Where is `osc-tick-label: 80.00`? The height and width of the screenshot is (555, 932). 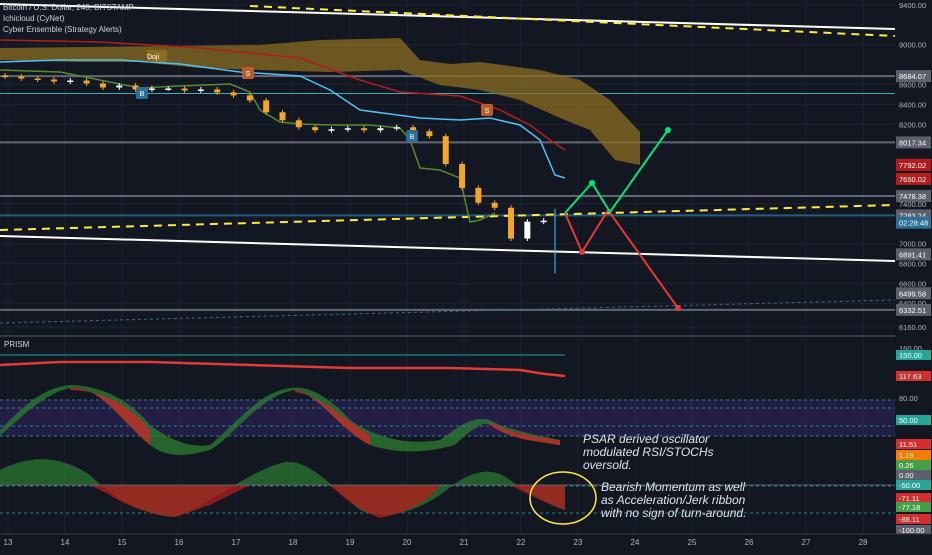
osc-tick-label: 80.00 is located at coordinates (908, 398).